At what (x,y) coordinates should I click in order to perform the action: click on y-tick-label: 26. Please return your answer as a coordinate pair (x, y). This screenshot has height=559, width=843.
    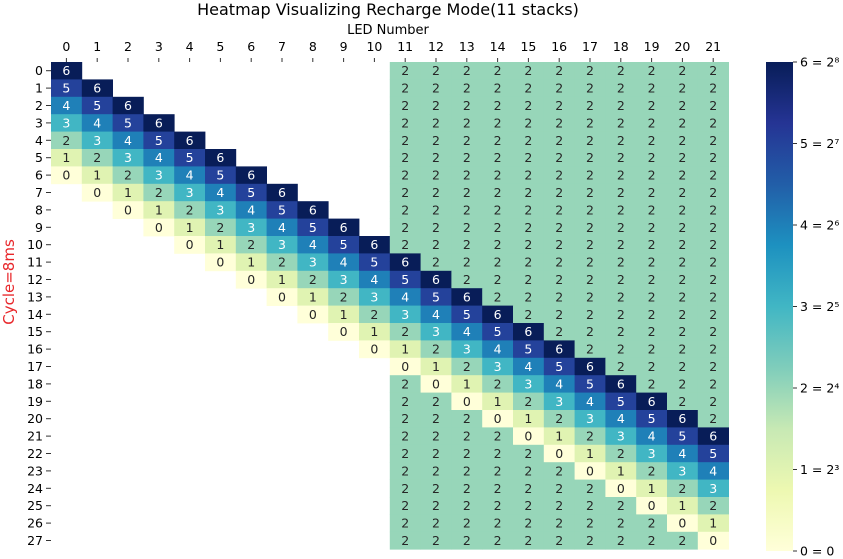
    Looking at the image, I should click on (35, 523).